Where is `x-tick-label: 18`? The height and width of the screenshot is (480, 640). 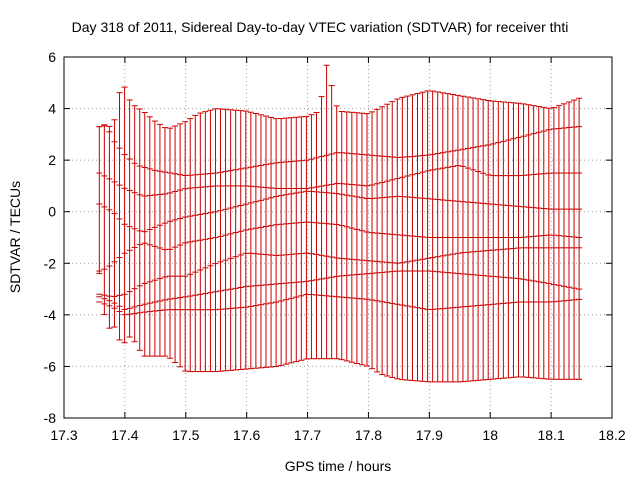
x-tick-label: 18 is located at coordinates (490, 435).